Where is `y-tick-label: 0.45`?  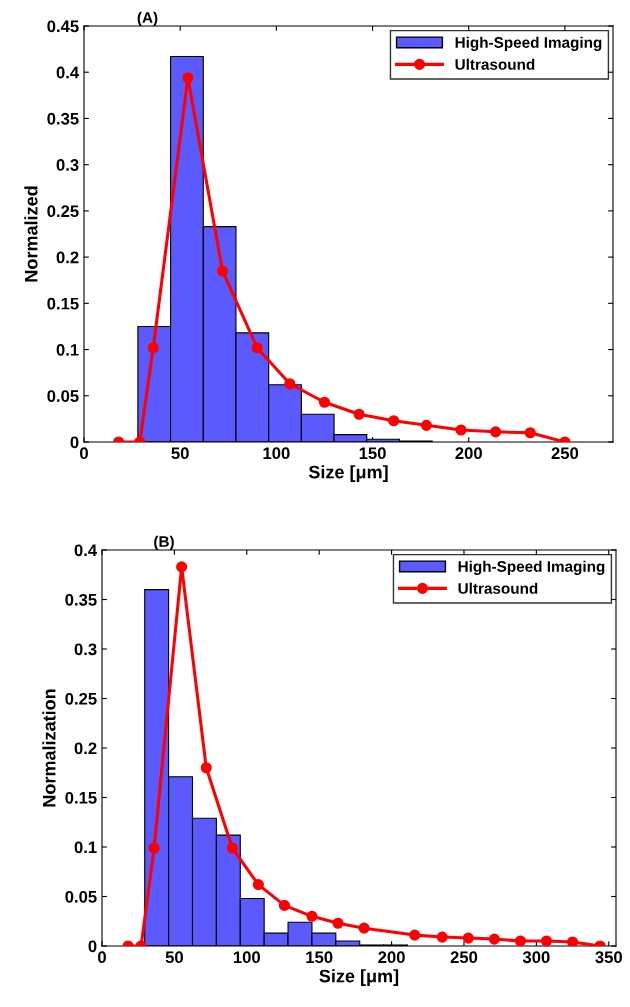
y-tick-label: 0.45 is located at coordinates (63, 26).